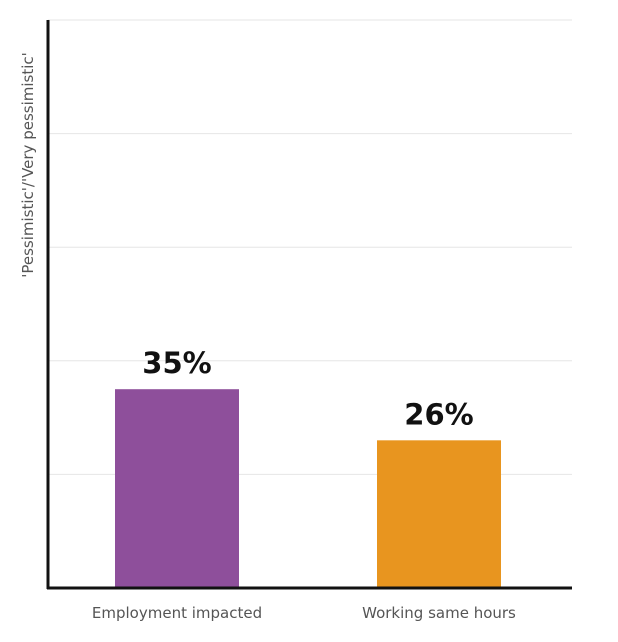 Image resolution: width=618 pixels, height=642 pixels. I want to click on data-label-1: 35%, so click(176, 363).